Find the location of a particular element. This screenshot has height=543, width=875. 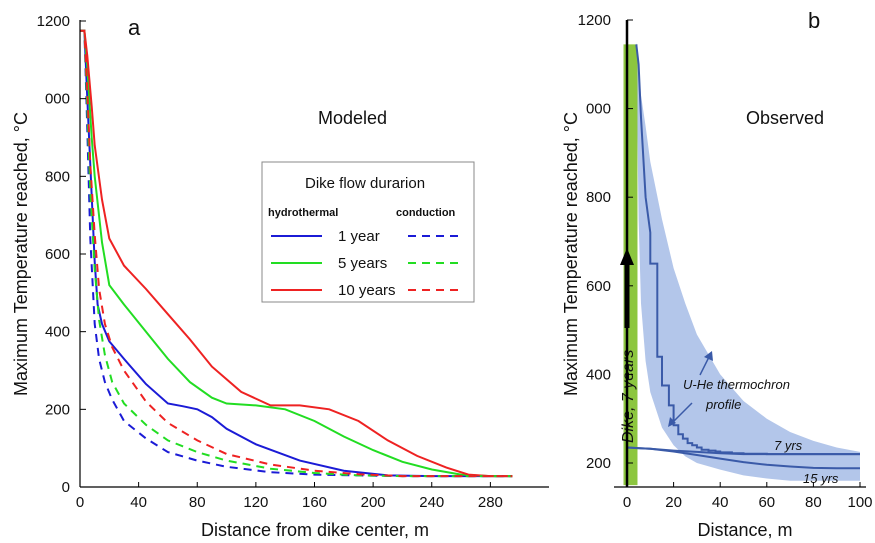

legend-col-conduction: conduction is located at coordinates (426, 213).